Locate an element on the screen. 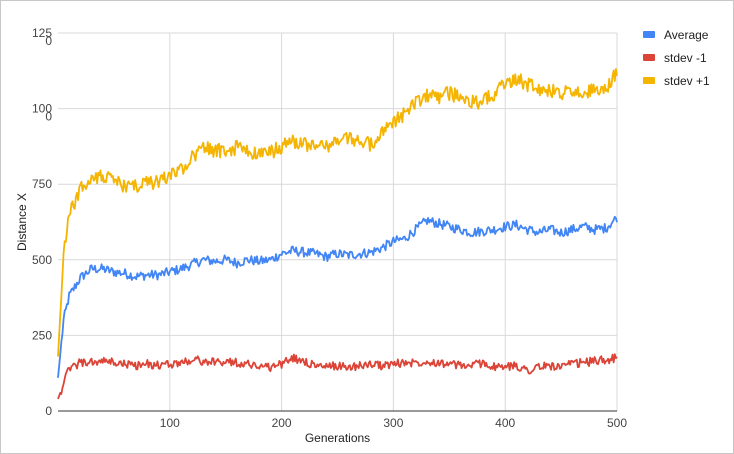  y-tick-label: 500 is located at coordinates (42, 260).